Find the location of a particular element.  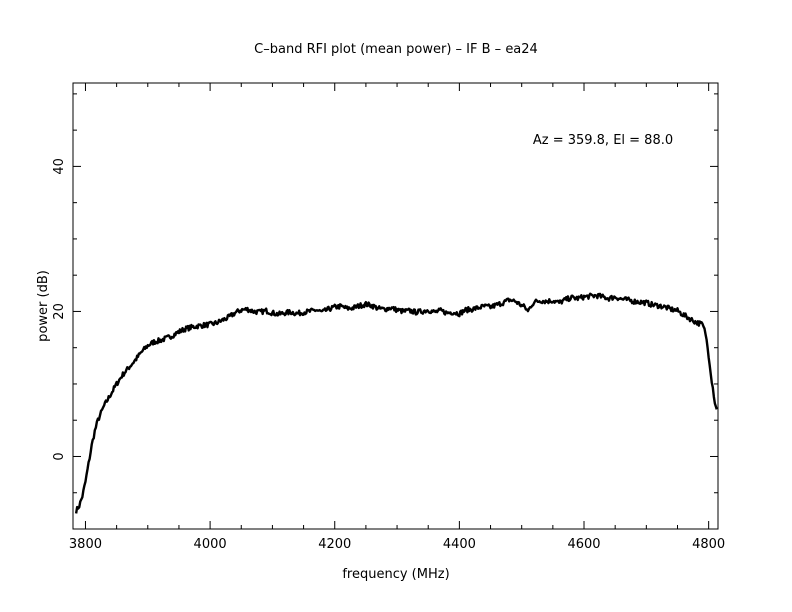

x-tick-label: 3800 is located at coordinates (85, 544).